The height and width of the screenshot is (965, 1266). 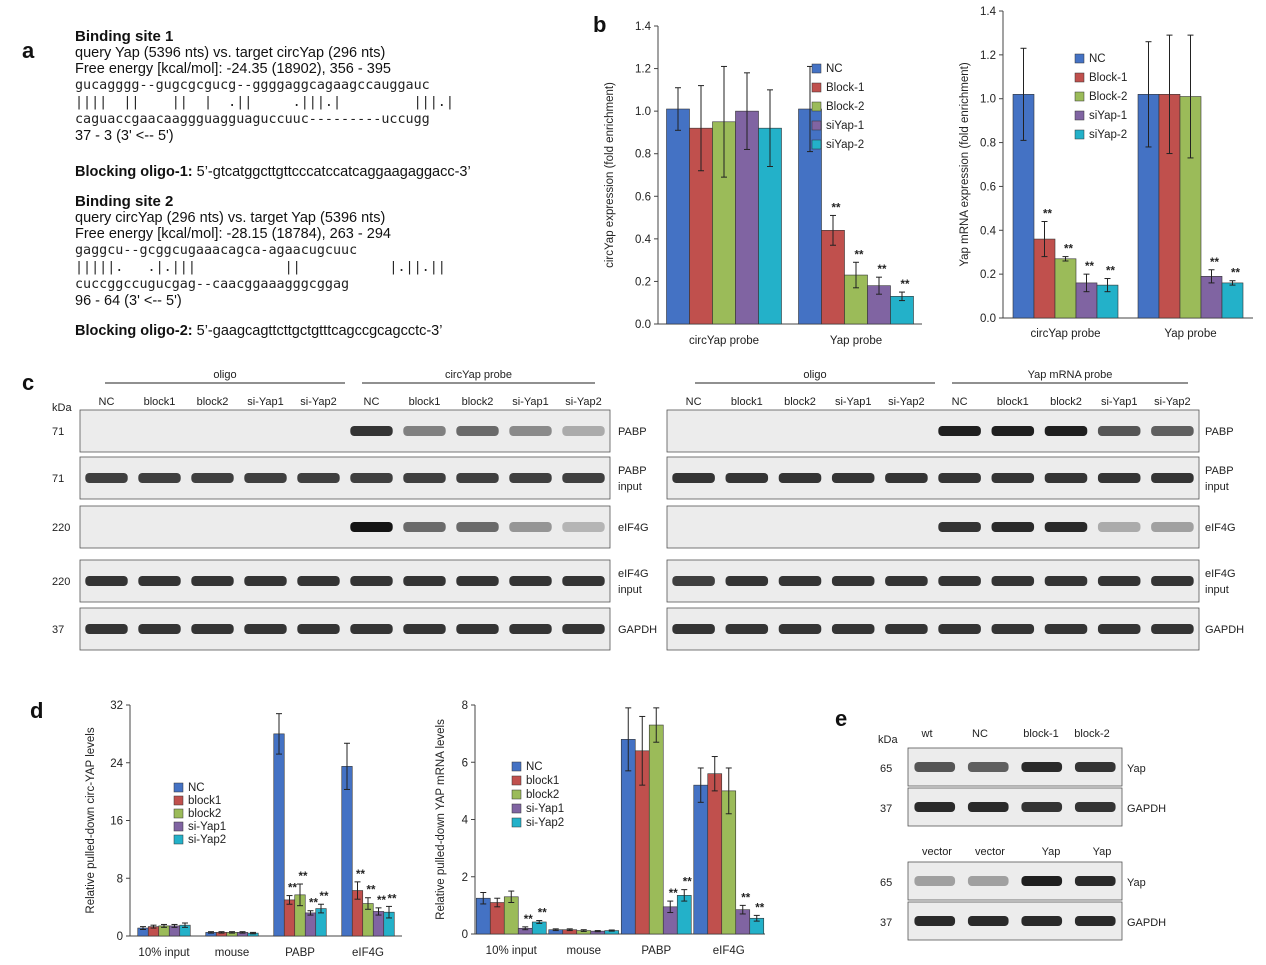 What do you see at coordinates (906, 402) in the screenshot?
I see `lane-label: si-Yap2` at bounding box center [906, 402].